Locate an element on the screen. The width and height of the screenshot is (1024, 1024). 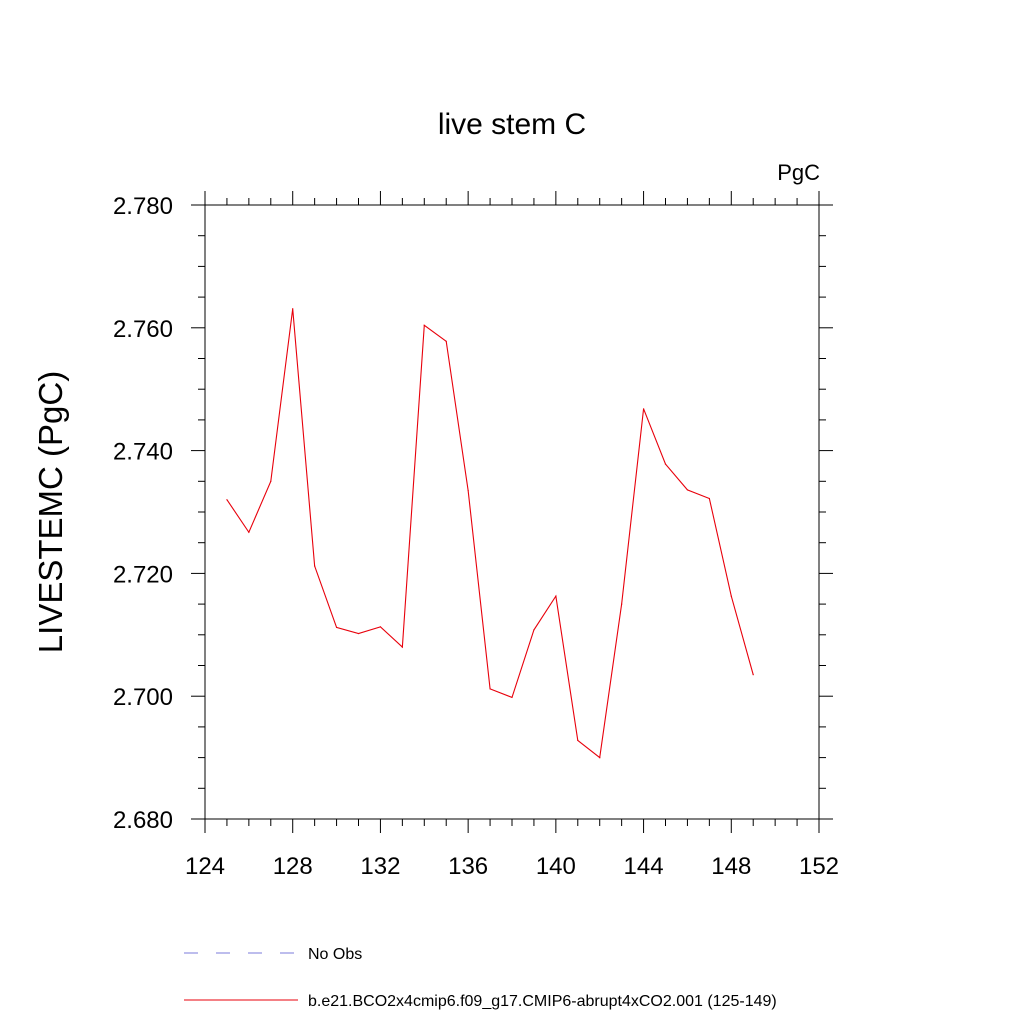
legend-label: No Obs is located at coordinates (335, 954).